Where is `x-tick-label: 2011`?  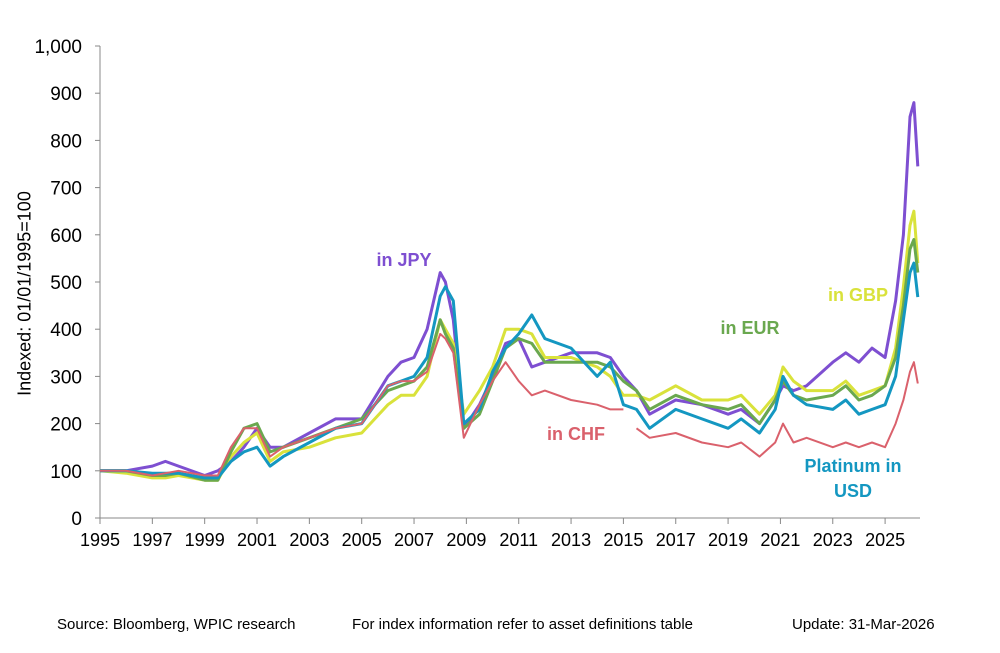
x-tick-label: 2011 is located at coordinates (518, 540).